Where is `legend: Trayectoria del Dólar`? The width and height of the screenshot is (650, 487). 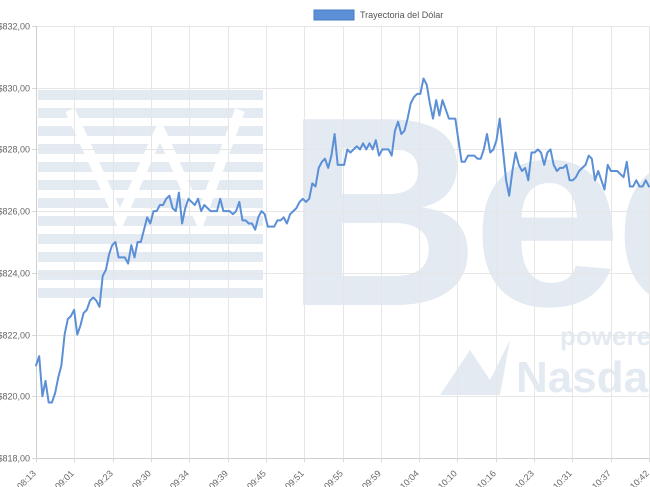 legend: Trayectoria del Dólar is located at coordinates (378, 15).